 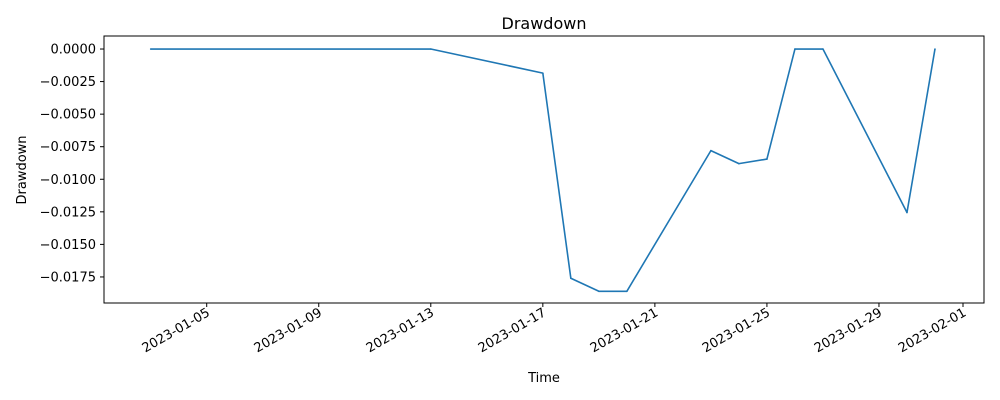 I want to click on x-tick-label: 2023-01-13, so click(x=400, y=330).